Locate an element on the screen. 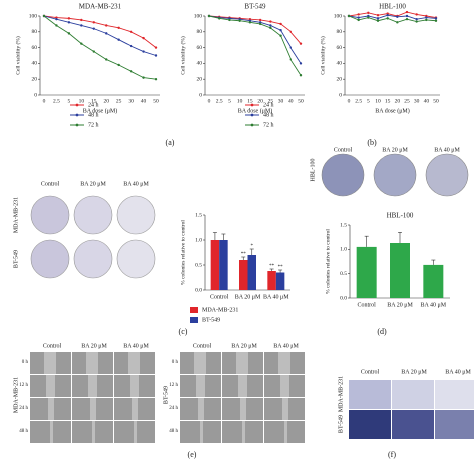  panel-label: (f) is located at coordinates (392, 454).